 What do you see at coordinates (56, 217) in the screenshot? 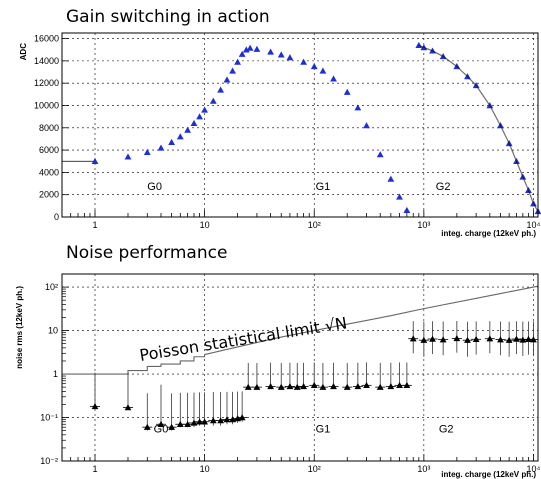
I see `gain-y-tick-label: 0` at bounding box center [56, 217].